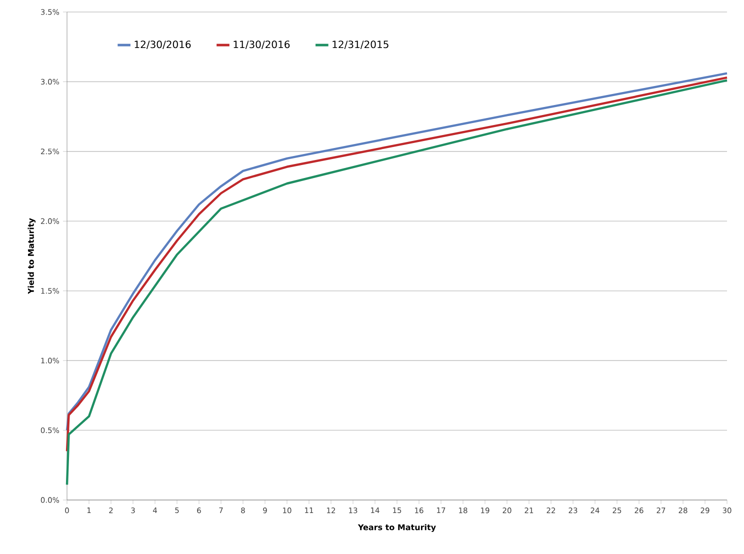 Image resolution: width=744 pixels, height=554 pixels. Describe the element at coordinates (162, 44) in the screenshot. I see `legend-label: 12/30/2016` at that location.